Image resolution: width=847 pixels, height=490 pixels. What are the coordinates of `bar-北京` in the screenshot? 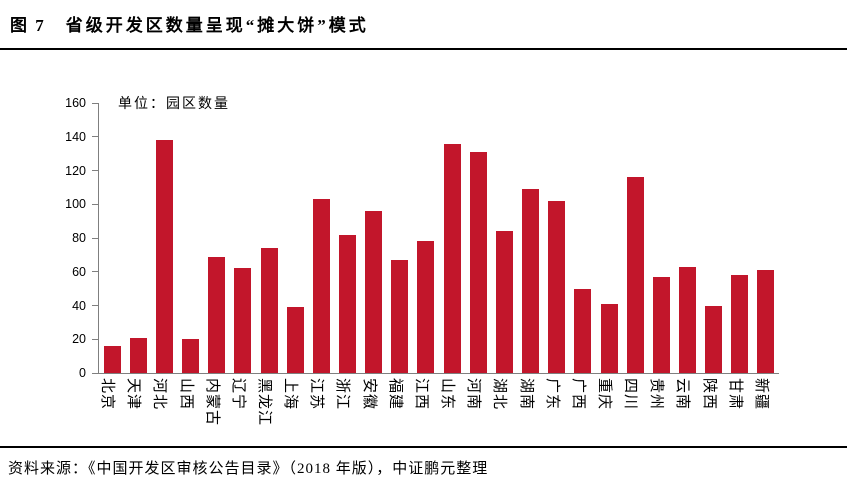 It's located at (112, 359).